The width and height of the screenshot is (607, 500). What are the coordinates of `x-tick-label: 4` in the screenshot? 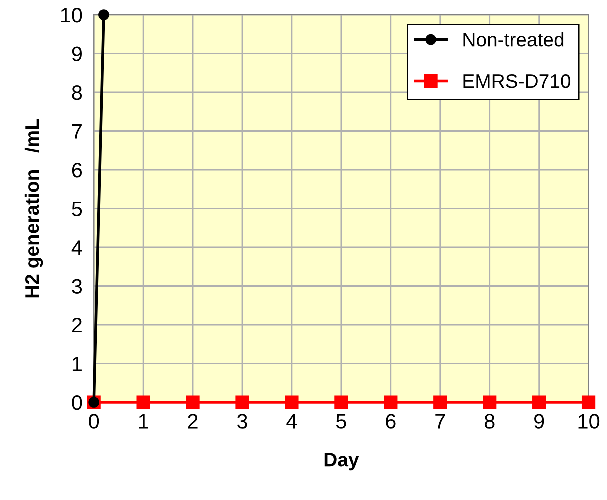 It's located at (292, 421).